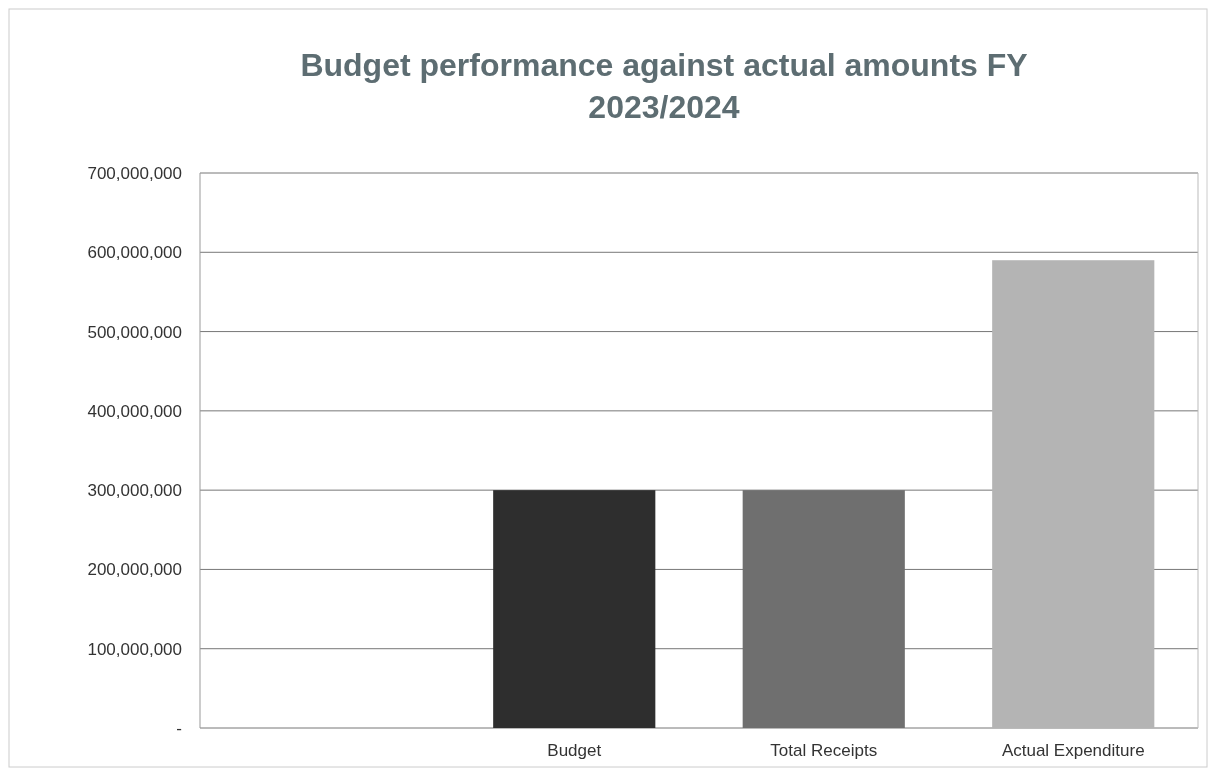 This screenshot has width=1218, height=778. I want to click on y-tick-label: 400,000,000, so click(134, 411).